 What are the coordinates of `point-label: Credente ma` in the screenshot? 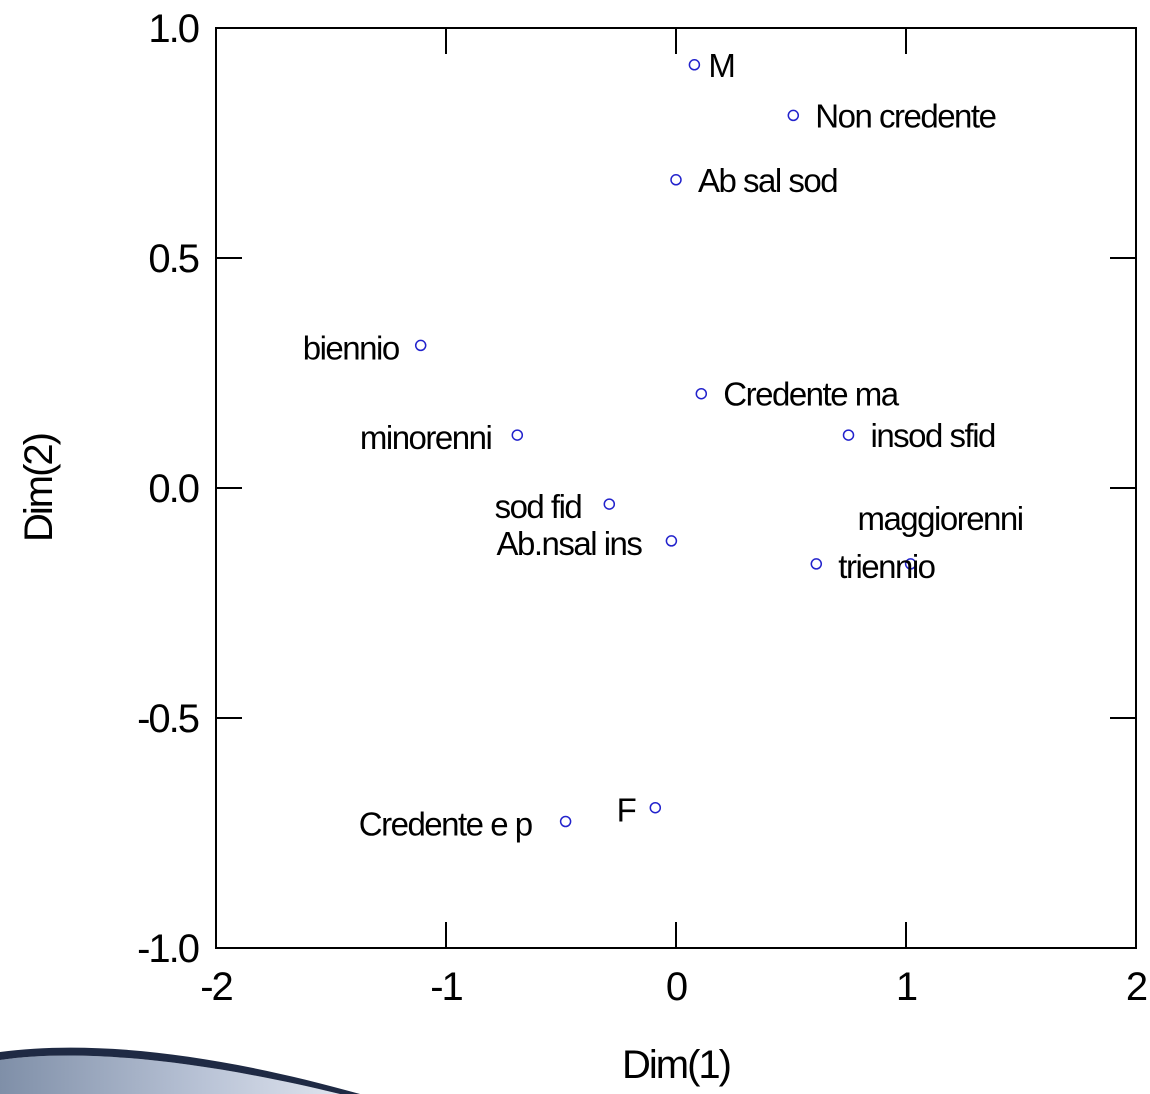 It's located at (811, 394).